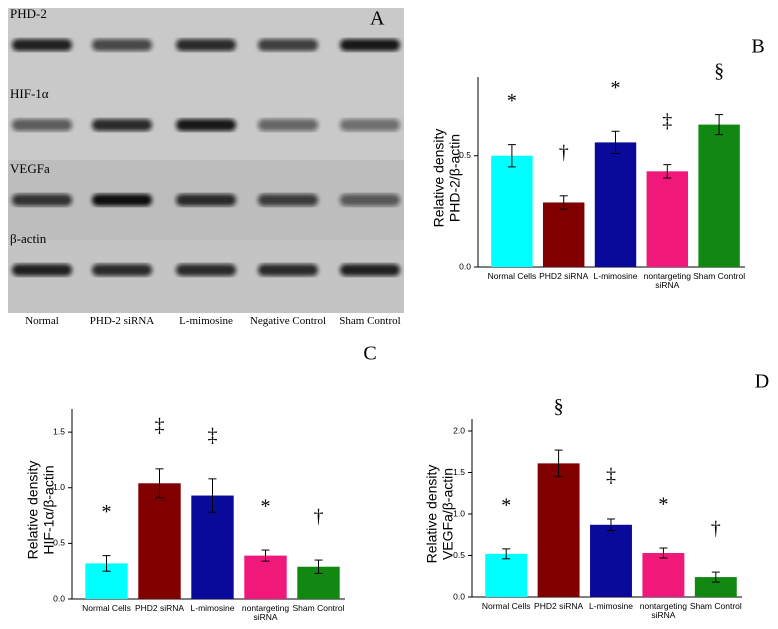 The image size is (778, 629). What do you see at coordinates (28, 238) in the screenshot?
I see `blot-row-label: β-actin` at bounding box center [28, 238].